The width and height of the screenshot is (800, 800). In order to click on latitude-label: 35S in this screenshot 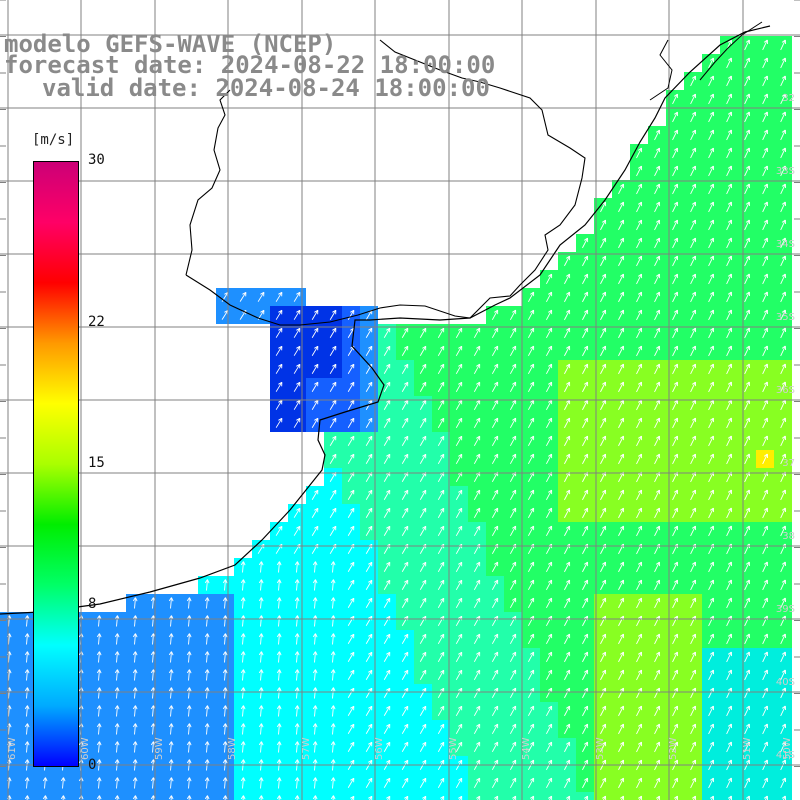, I will do `click(785, 317)`.